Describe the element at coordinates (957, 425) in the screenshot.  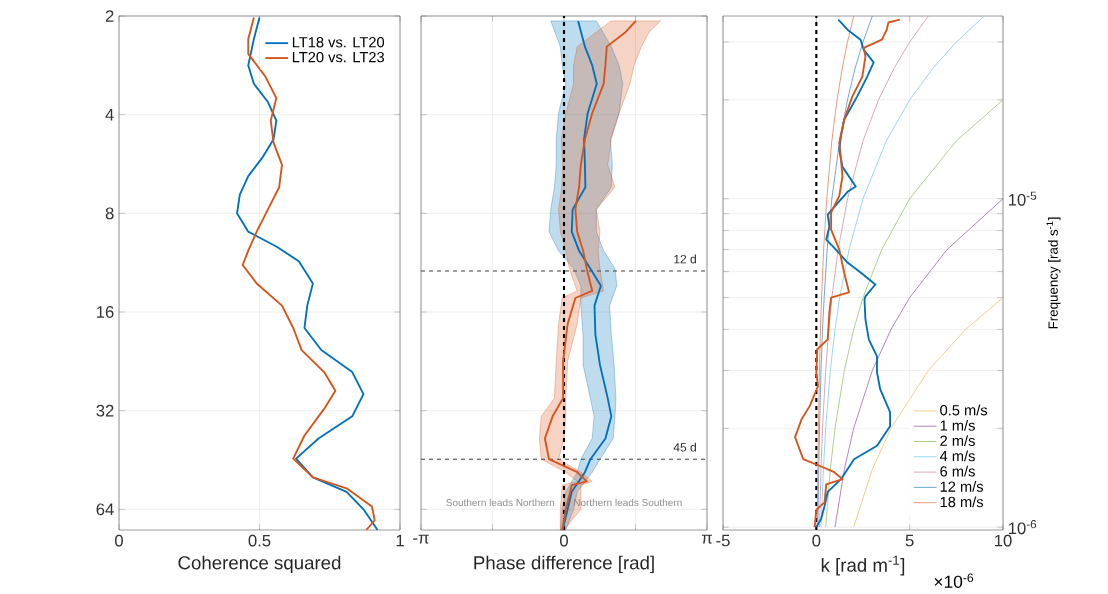
I see `legend-label: 1 m/s` at that location.